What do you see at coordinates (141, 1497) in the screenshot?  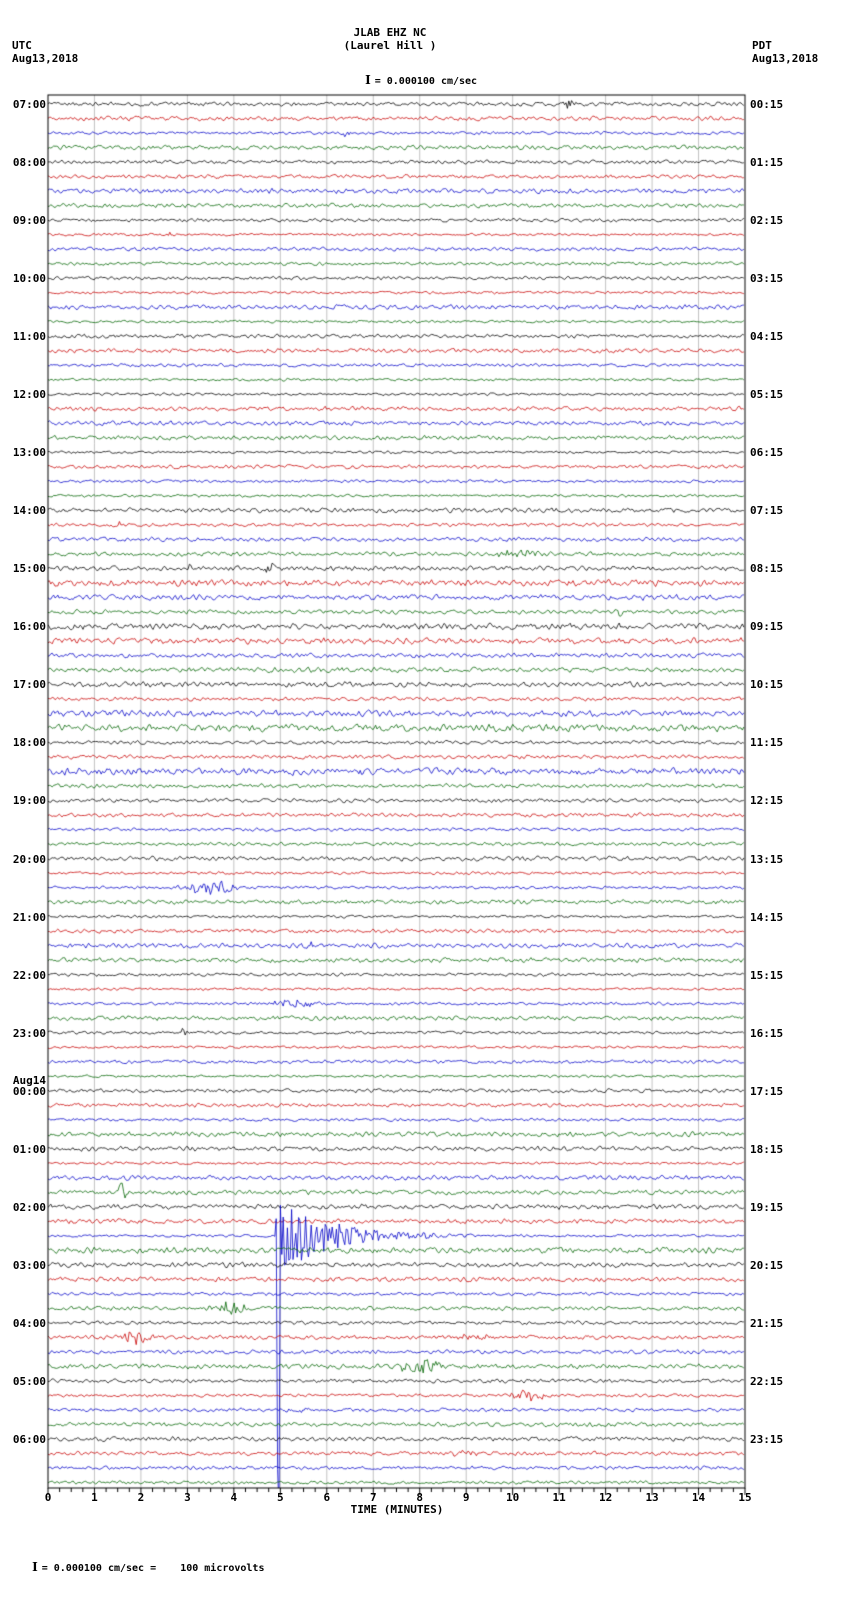 I see `x-tick-label: 2` at bounding box center [141, 1497].